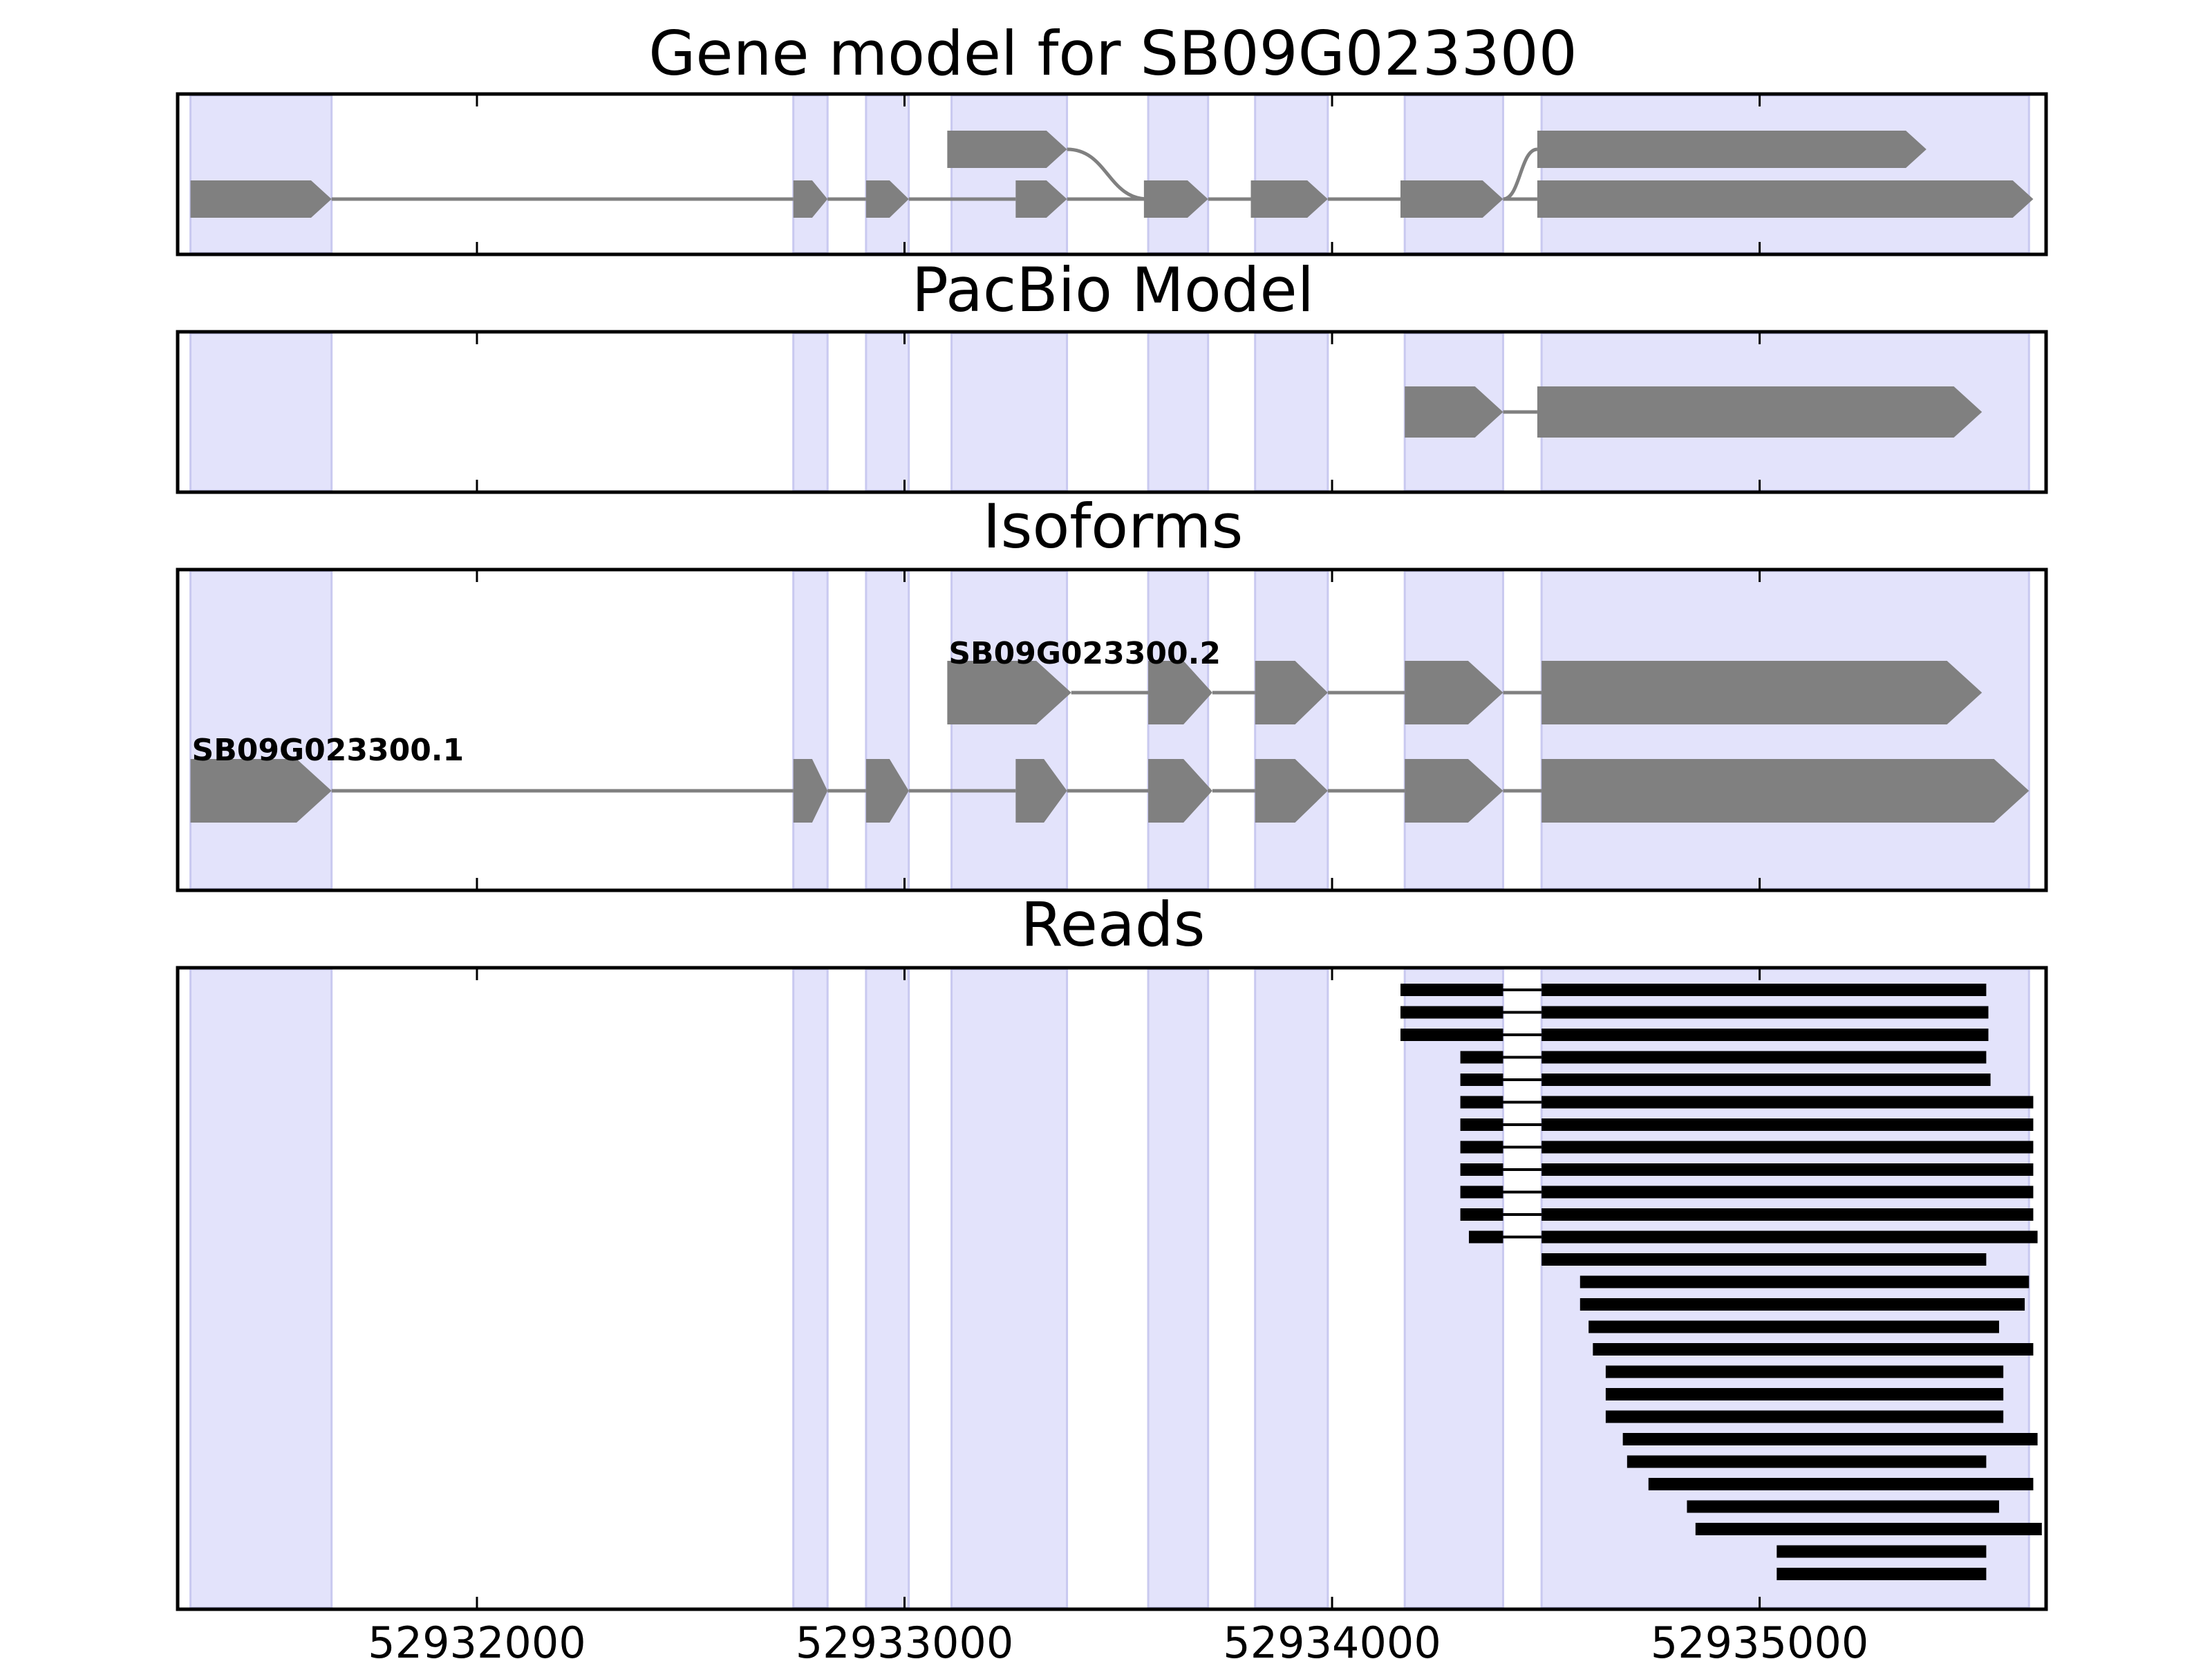  I want to click on x-tick-label: 52935000, so click(1760, 1638).